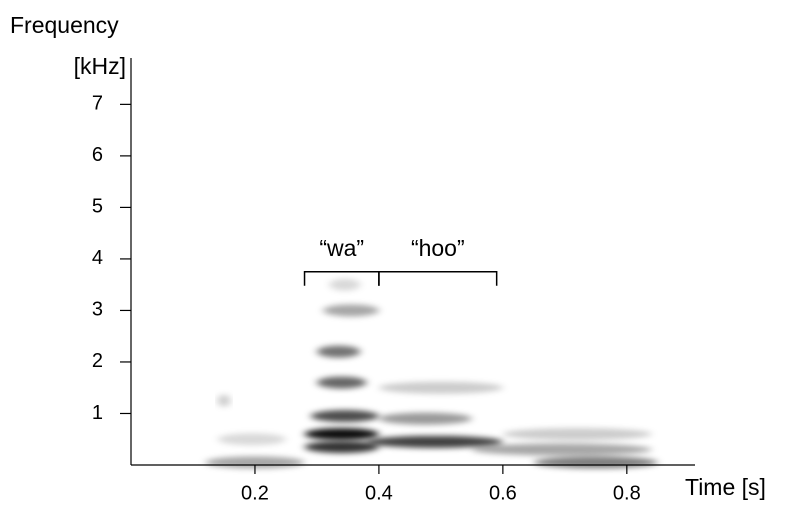 This screenshot has width=799, height=511. Describe the element at coordinates (97, 361) in the screenshot. I see `y-tick-label: 2` at that location.